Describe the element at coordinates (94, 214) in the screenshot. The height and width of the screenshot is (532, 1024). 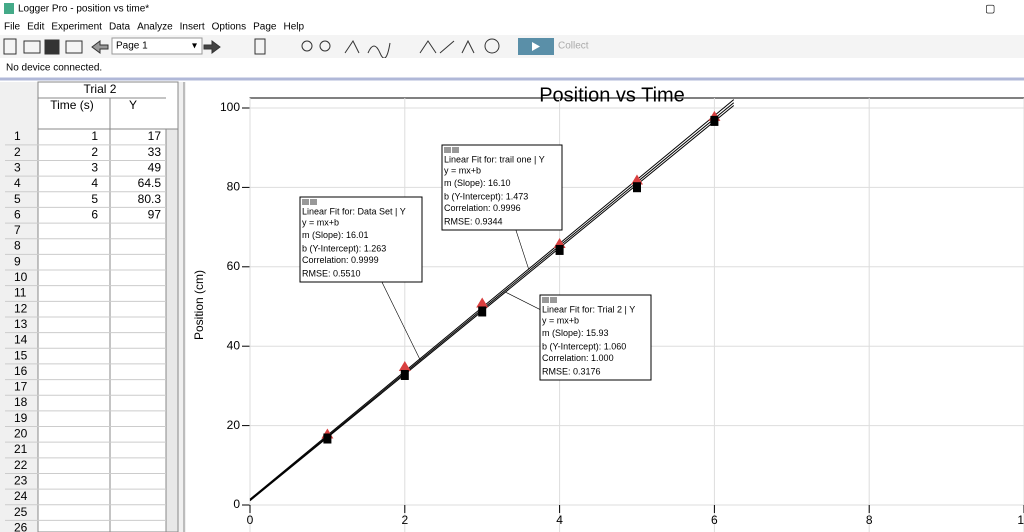
I see `cell: 6` at that location.